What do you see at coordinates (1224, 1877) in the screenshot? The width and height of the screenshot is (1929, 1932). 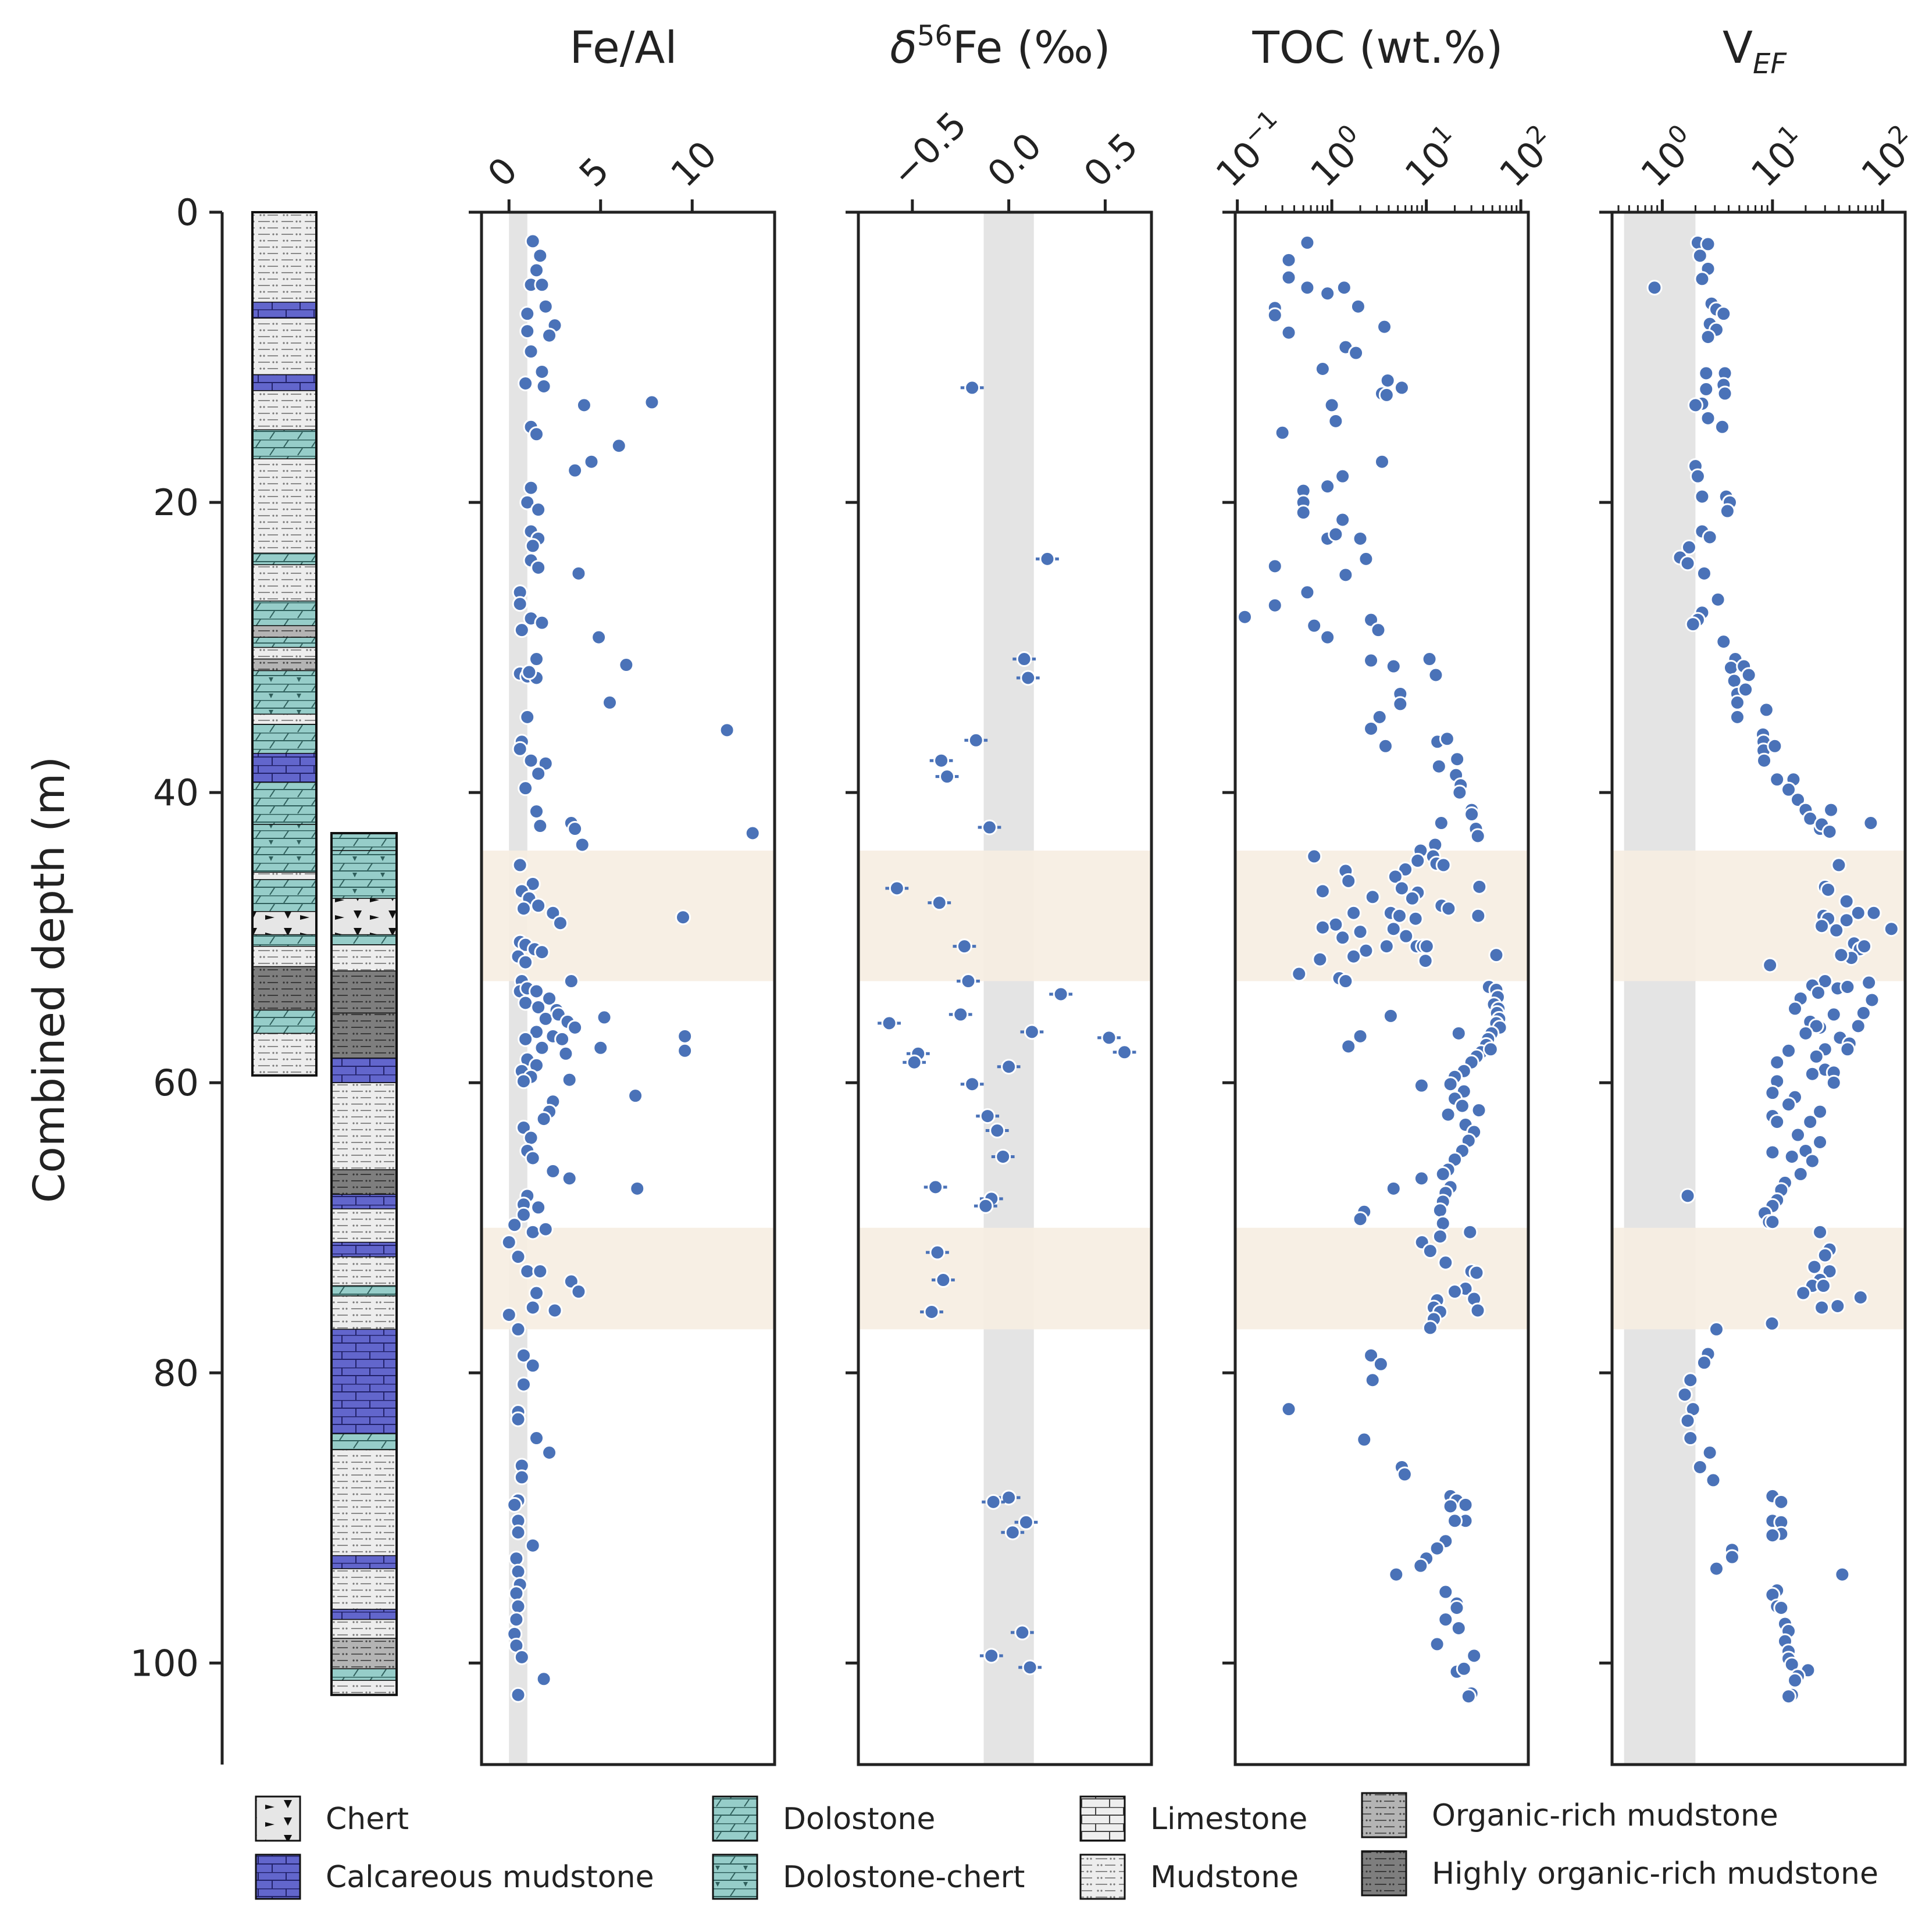 I see `legend-label: Mudstone` at bounding box center [1224, 1877].